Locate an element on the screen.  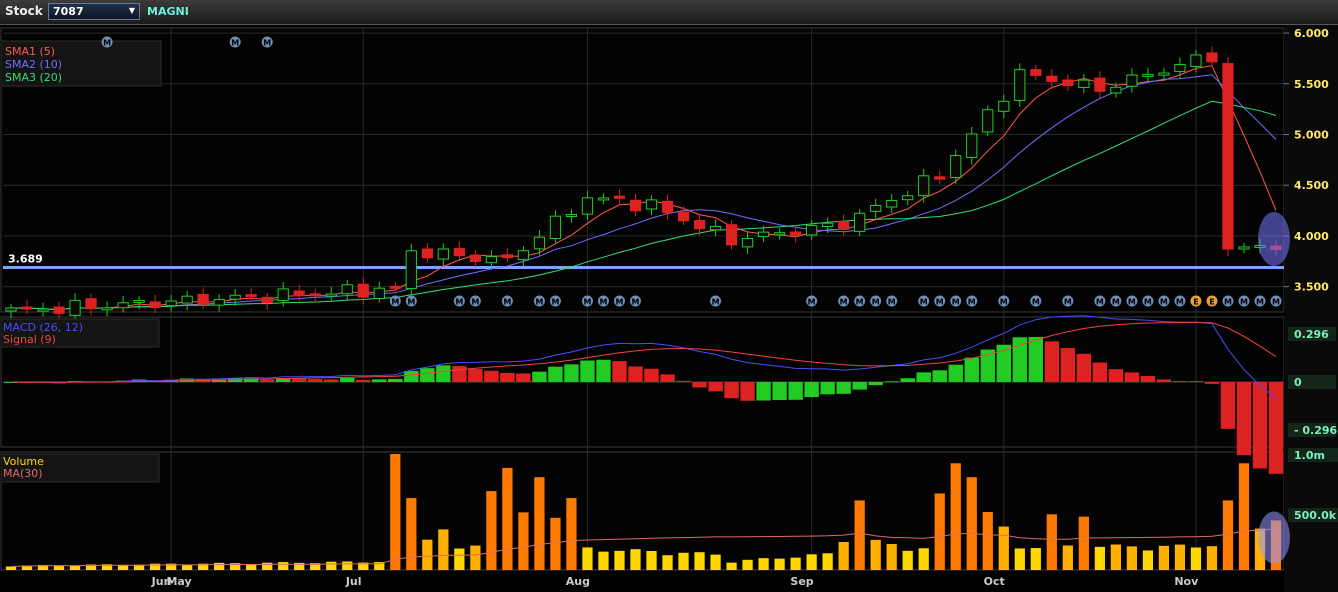
x-tick-label: May is located at coordinates (178, 581).